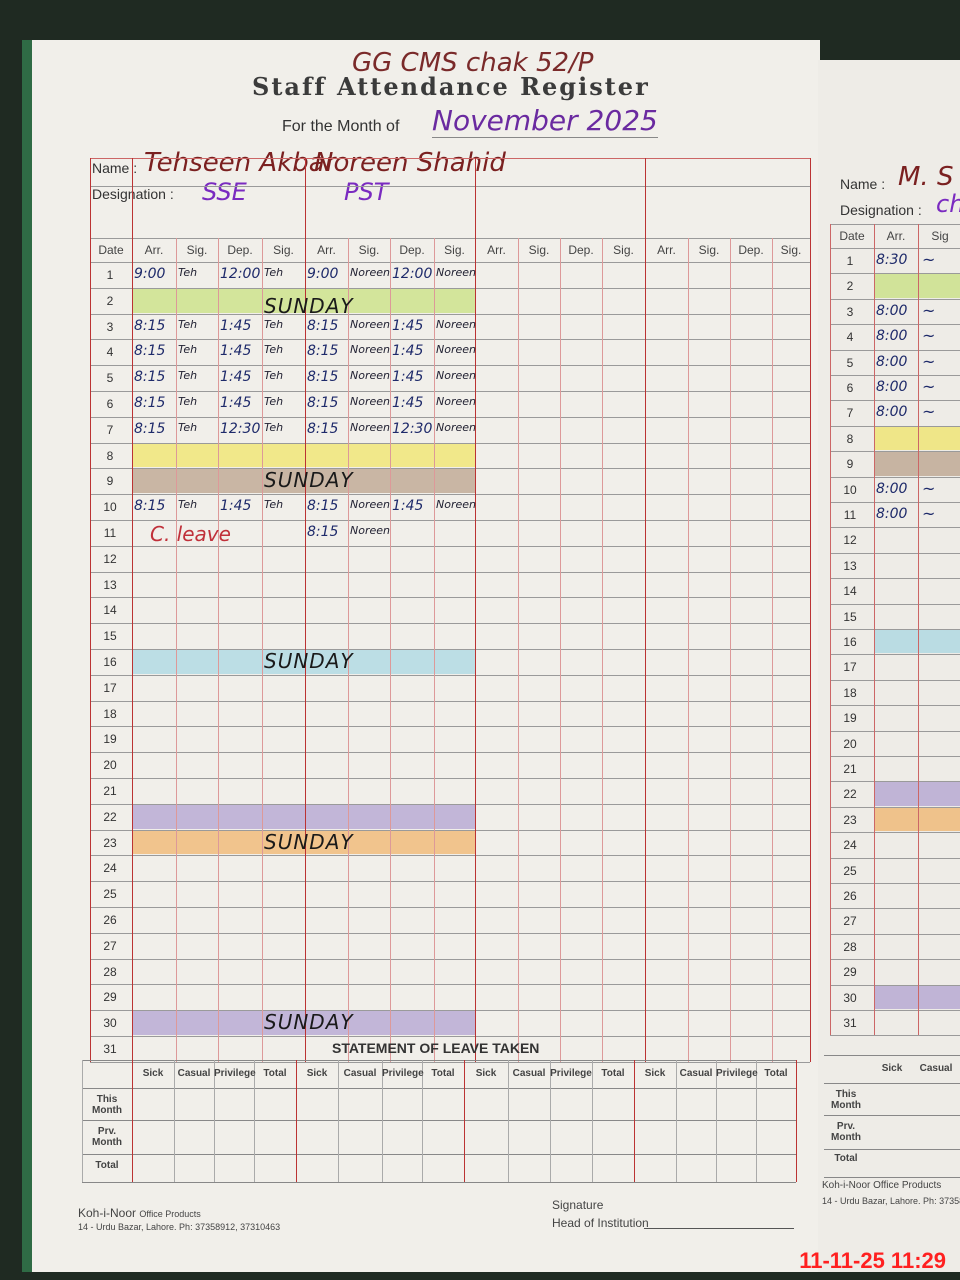 Image resolution: width=960 pixels, height=1280 pixels. I want to click on column-header: Sig, so click(940, 236).